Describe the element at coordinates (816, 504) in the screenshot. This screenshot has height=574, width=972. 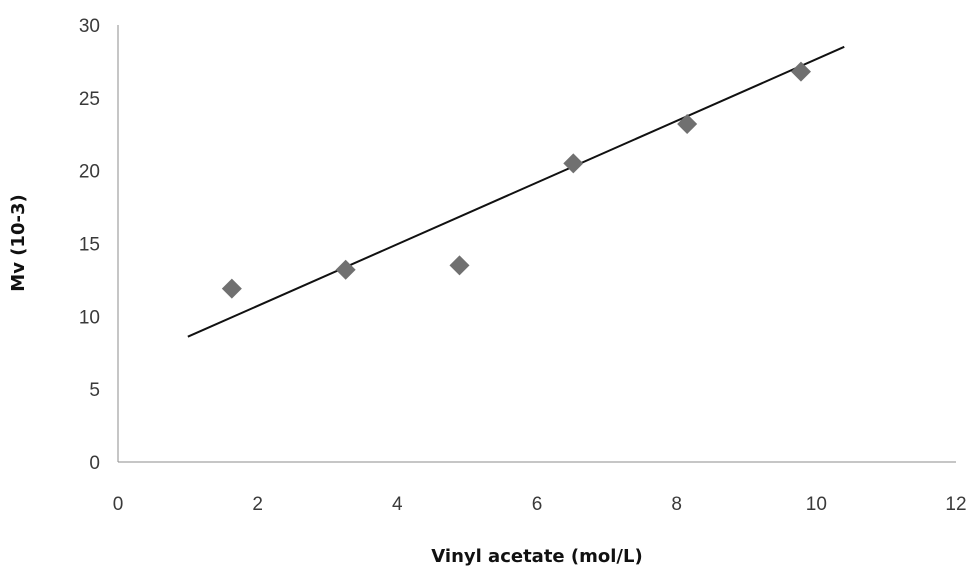
I see `x-tick-label: 10` at that location.